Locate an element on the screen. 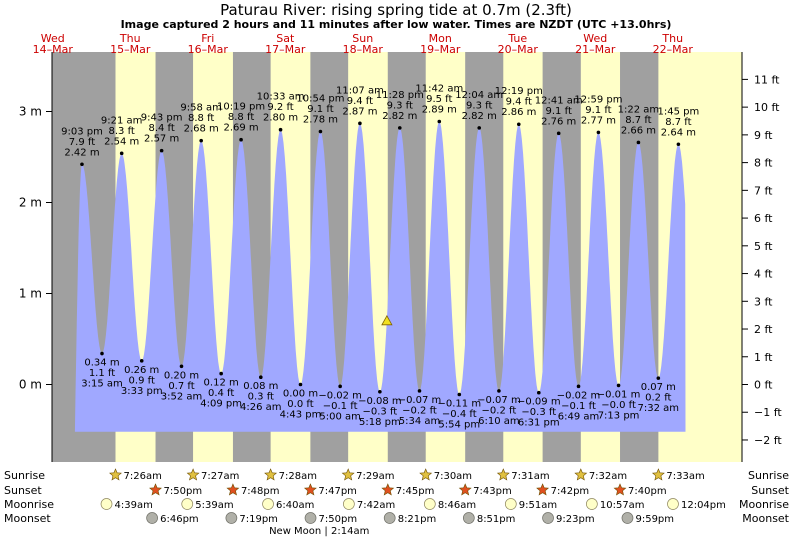 The image size is (793, 539). day-of-week-label: Wed is located at coordinates (53, 38).